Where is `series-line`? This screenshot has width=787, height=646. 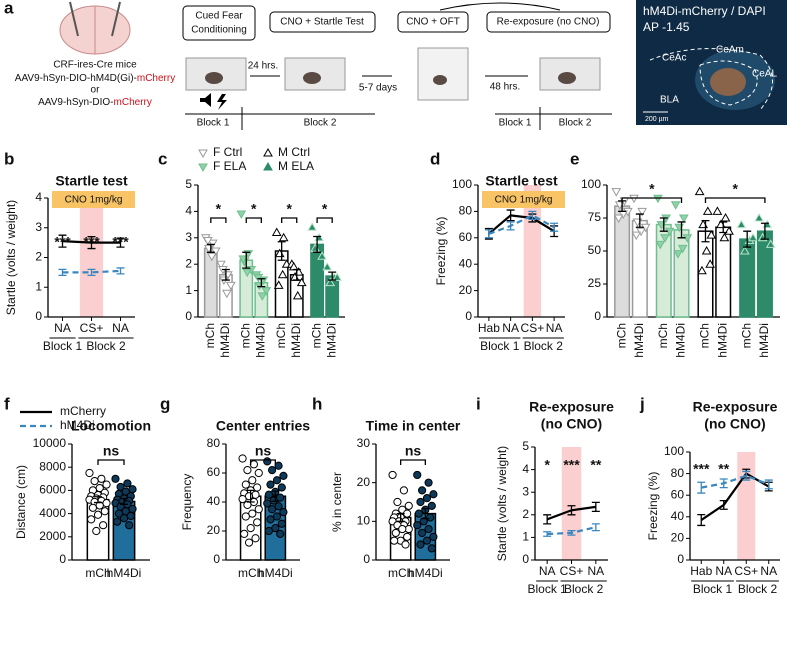
series-line is located at coordinates (735, 496).